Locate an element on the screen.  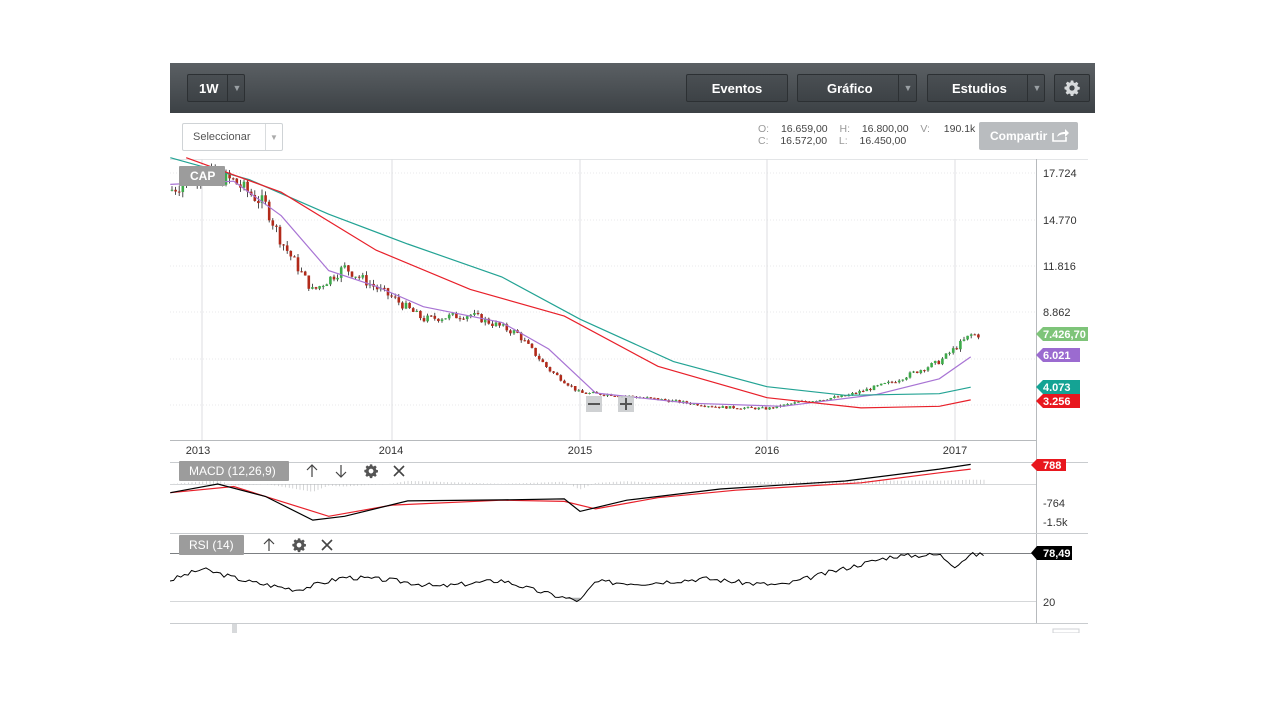
rsi-panel-label: RSI (14) is located at coordinates (211, 545).